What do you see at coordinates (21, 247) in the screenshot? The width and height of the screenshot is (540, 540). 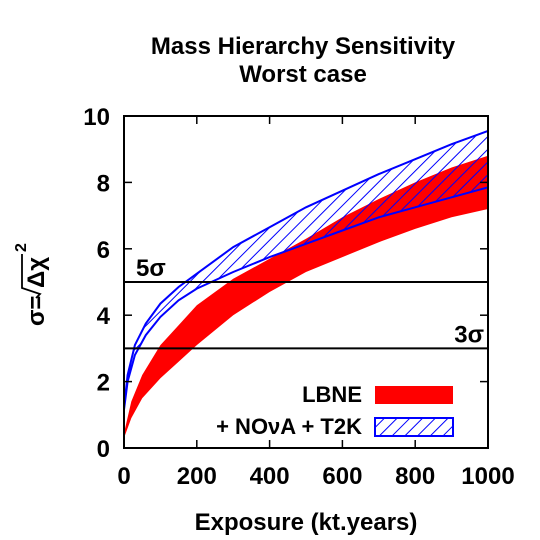 I see `y-axis-label-power: 2` at bounding box center [21, 247].